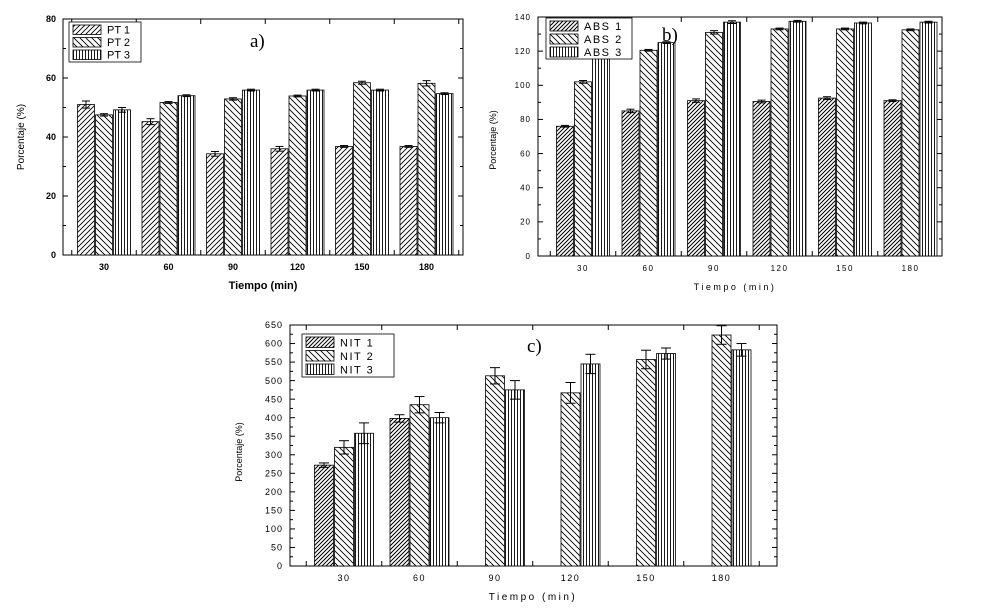 This screenshot has width=986, height=608. Describe the element at coordinates (274, 473) in the screenshot. I see `y-tick-label: 250` at that location.